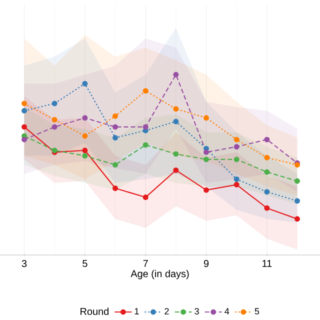  Describe the element at coordinates (166, 311) in the screenshot. I see `legend-label: 2` at that location.